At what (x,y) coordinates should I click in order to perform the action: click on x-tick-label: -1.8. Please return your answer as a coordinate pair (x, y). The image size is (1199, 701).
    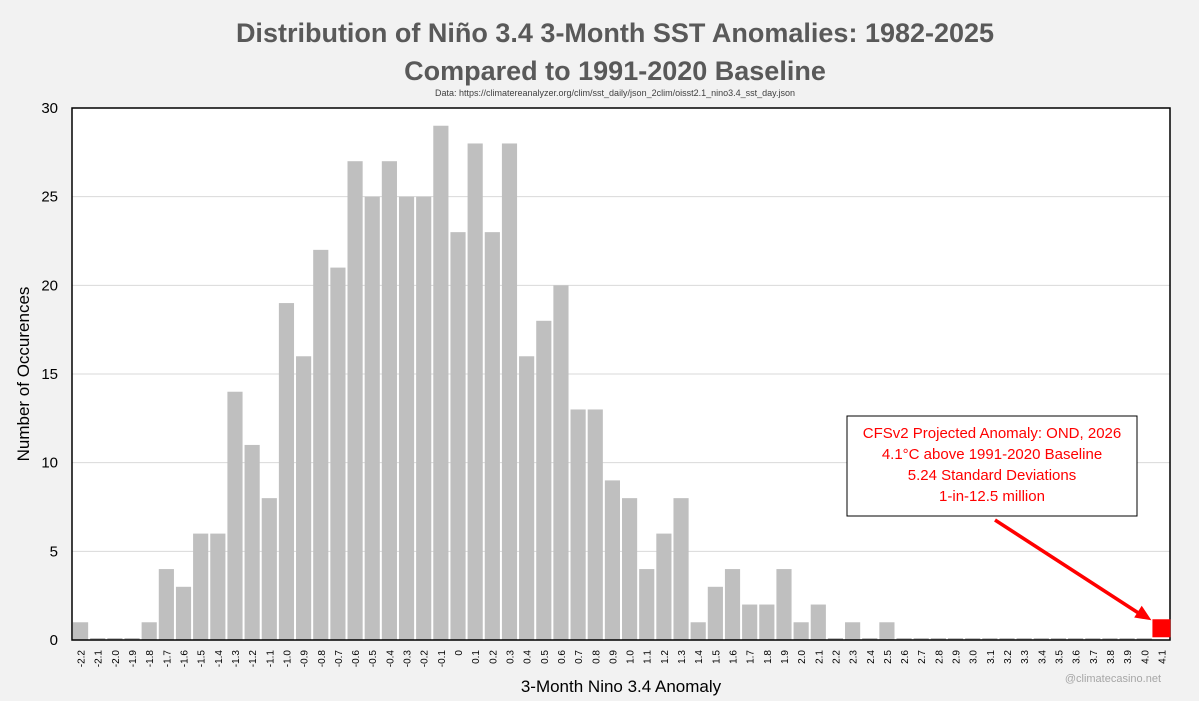
    Looking at the image, I should click on (150, 659).